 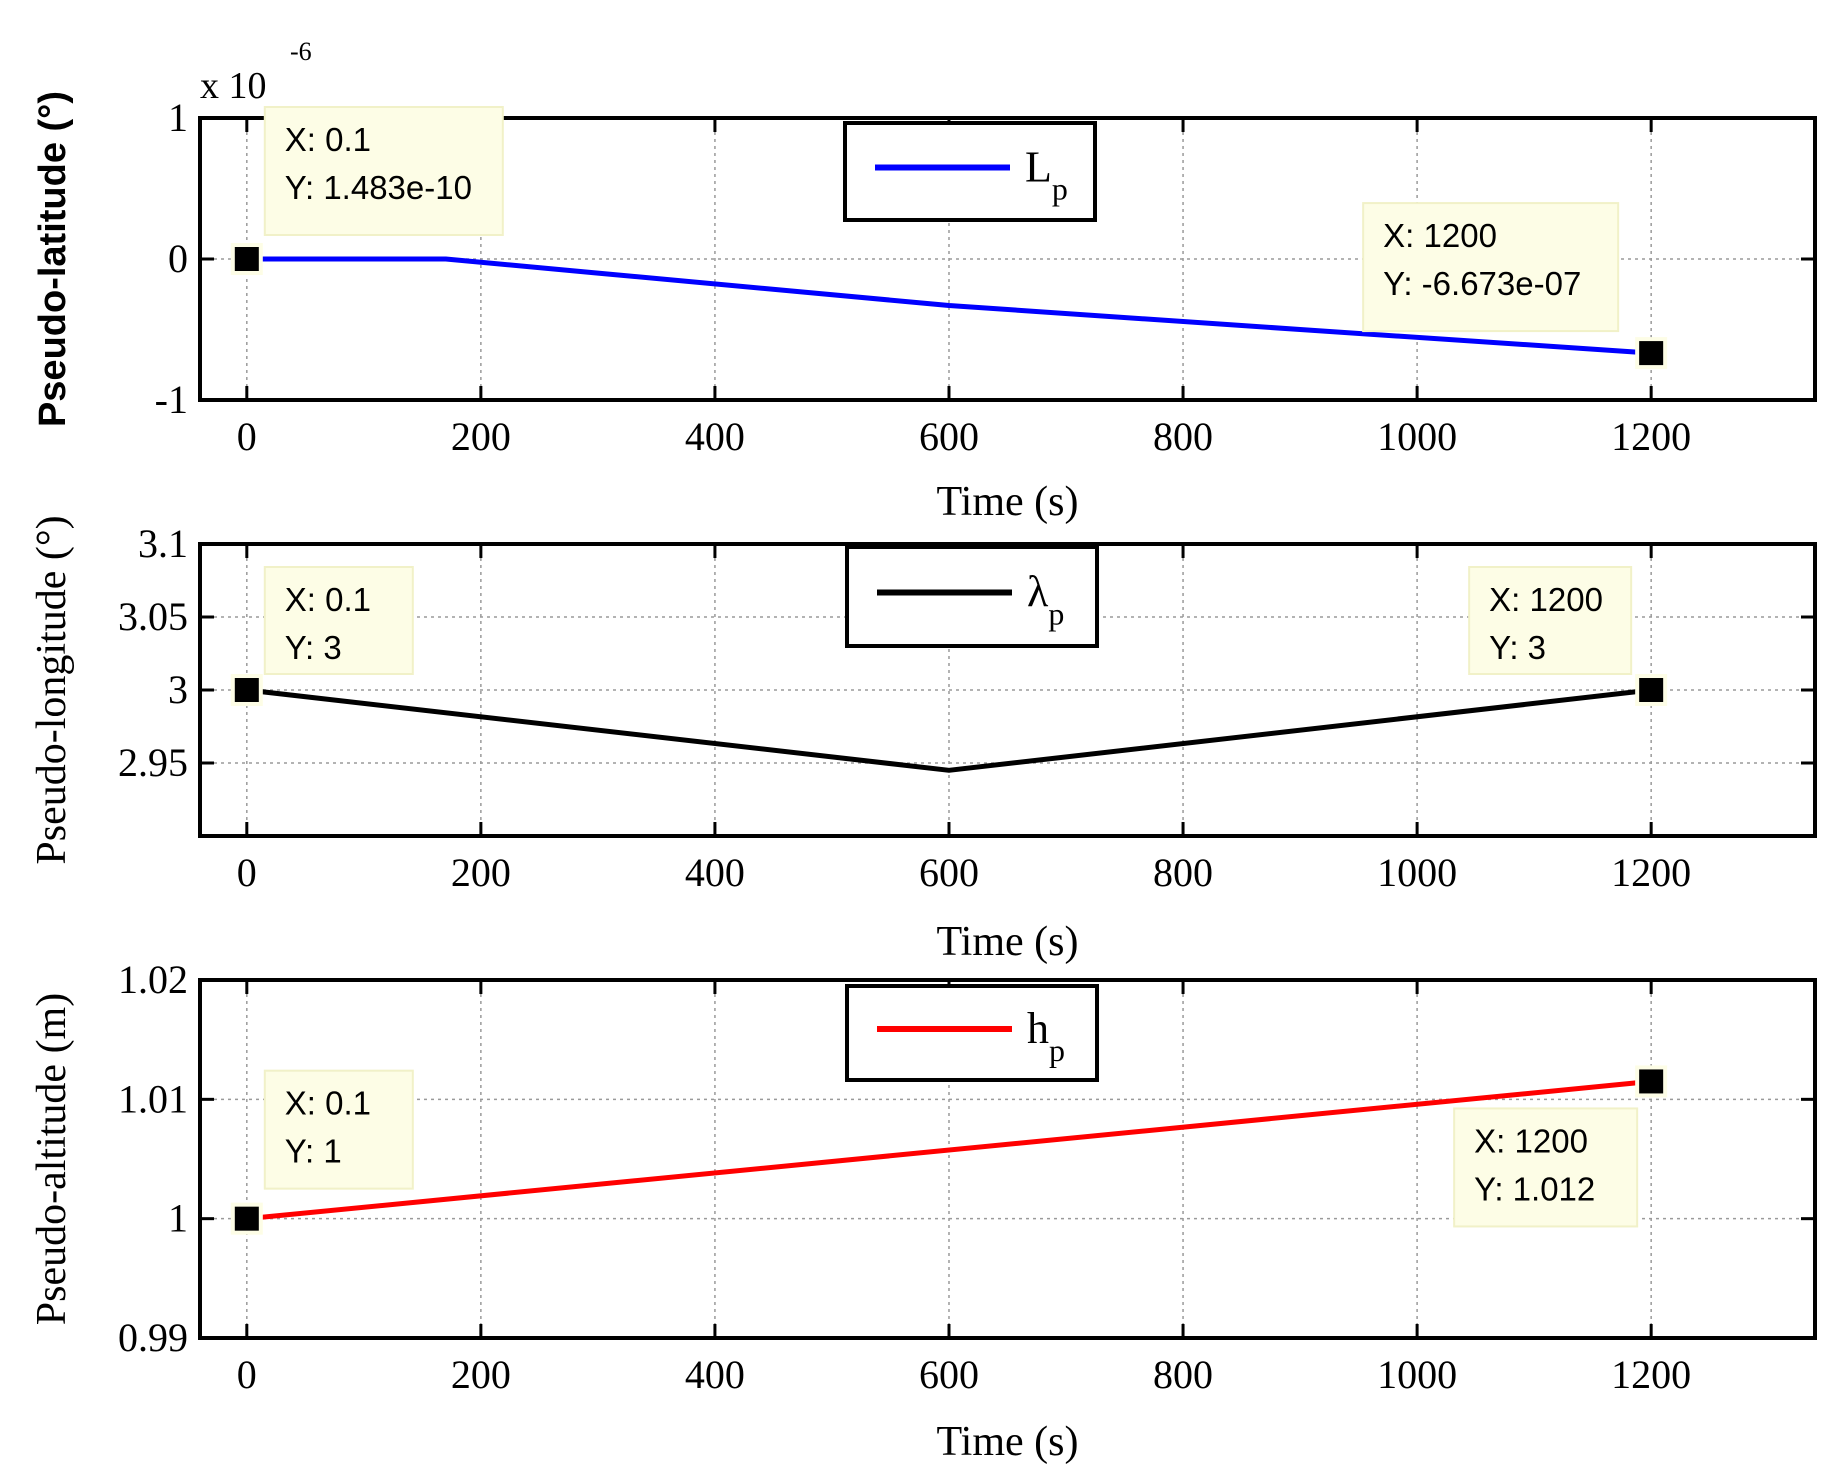 I want to click on y-tick-label: 1.02, so click(x=153, y=979).